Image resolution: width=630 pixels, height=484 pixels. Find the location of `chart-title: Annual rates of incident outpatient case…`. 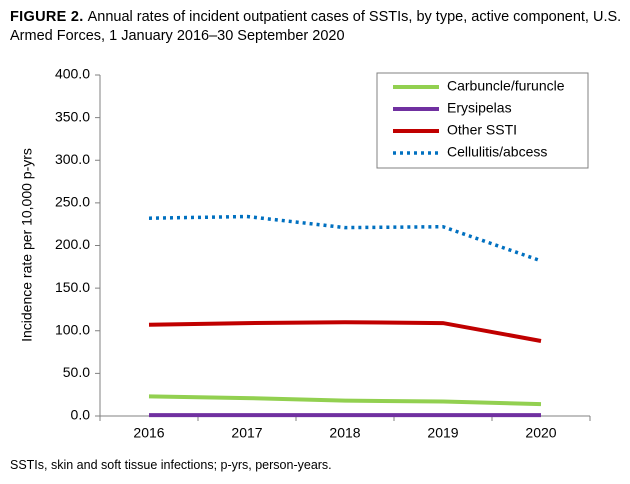

chart-title: Annual rates of incident outpatient case… is located at coordinates (316, 26).